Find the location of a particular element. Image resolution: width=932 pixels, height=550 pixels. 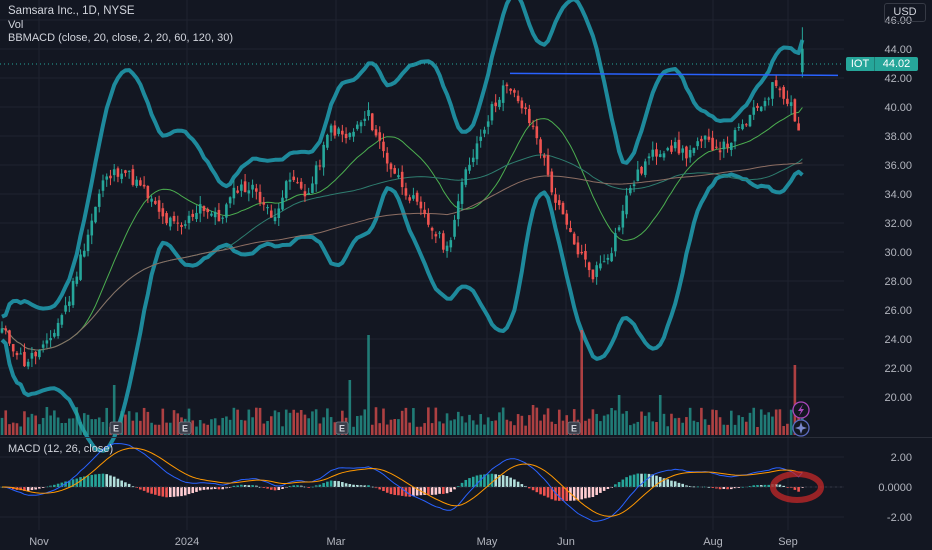

resistance-trendline is located at coordinates (674, 74).